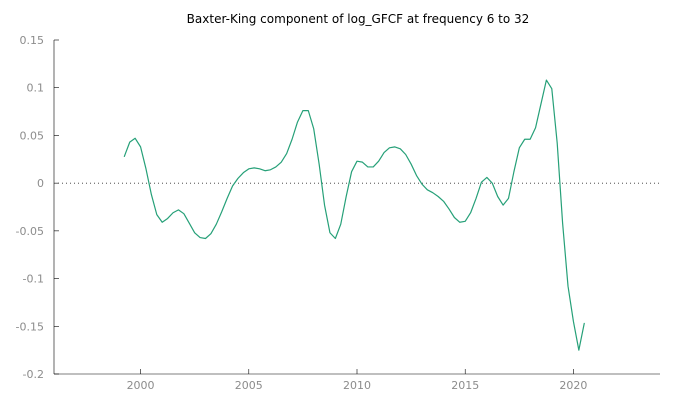 This screenshot has width=680, height=400. Describe the element at coordinates (33, 279) in the screenshot. I see `y-tick-label: -0.1` at that location.